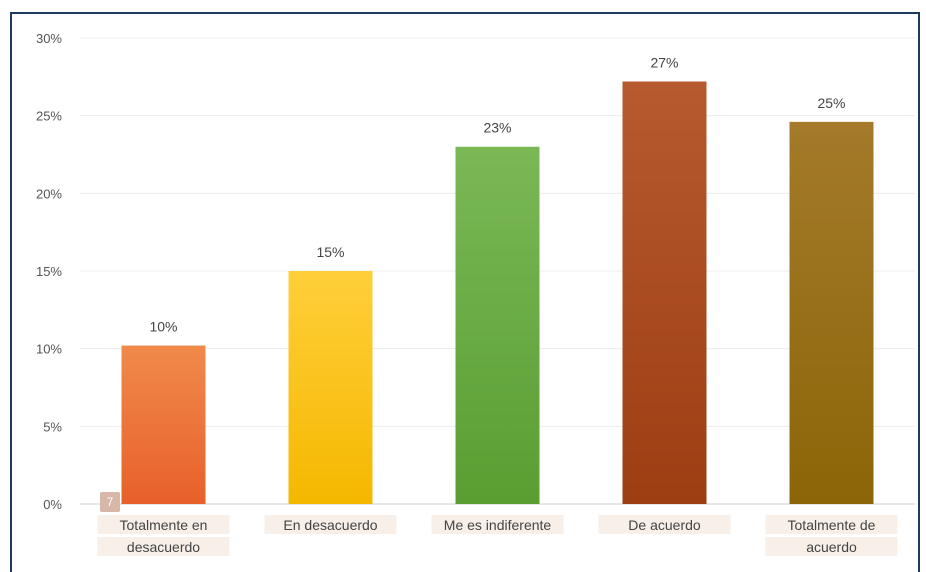 This screenshot has height=572, width=926. Describe the element at coordinates (49, 193) in the screenshot. I see `y-tick-label: 20%` at that location.